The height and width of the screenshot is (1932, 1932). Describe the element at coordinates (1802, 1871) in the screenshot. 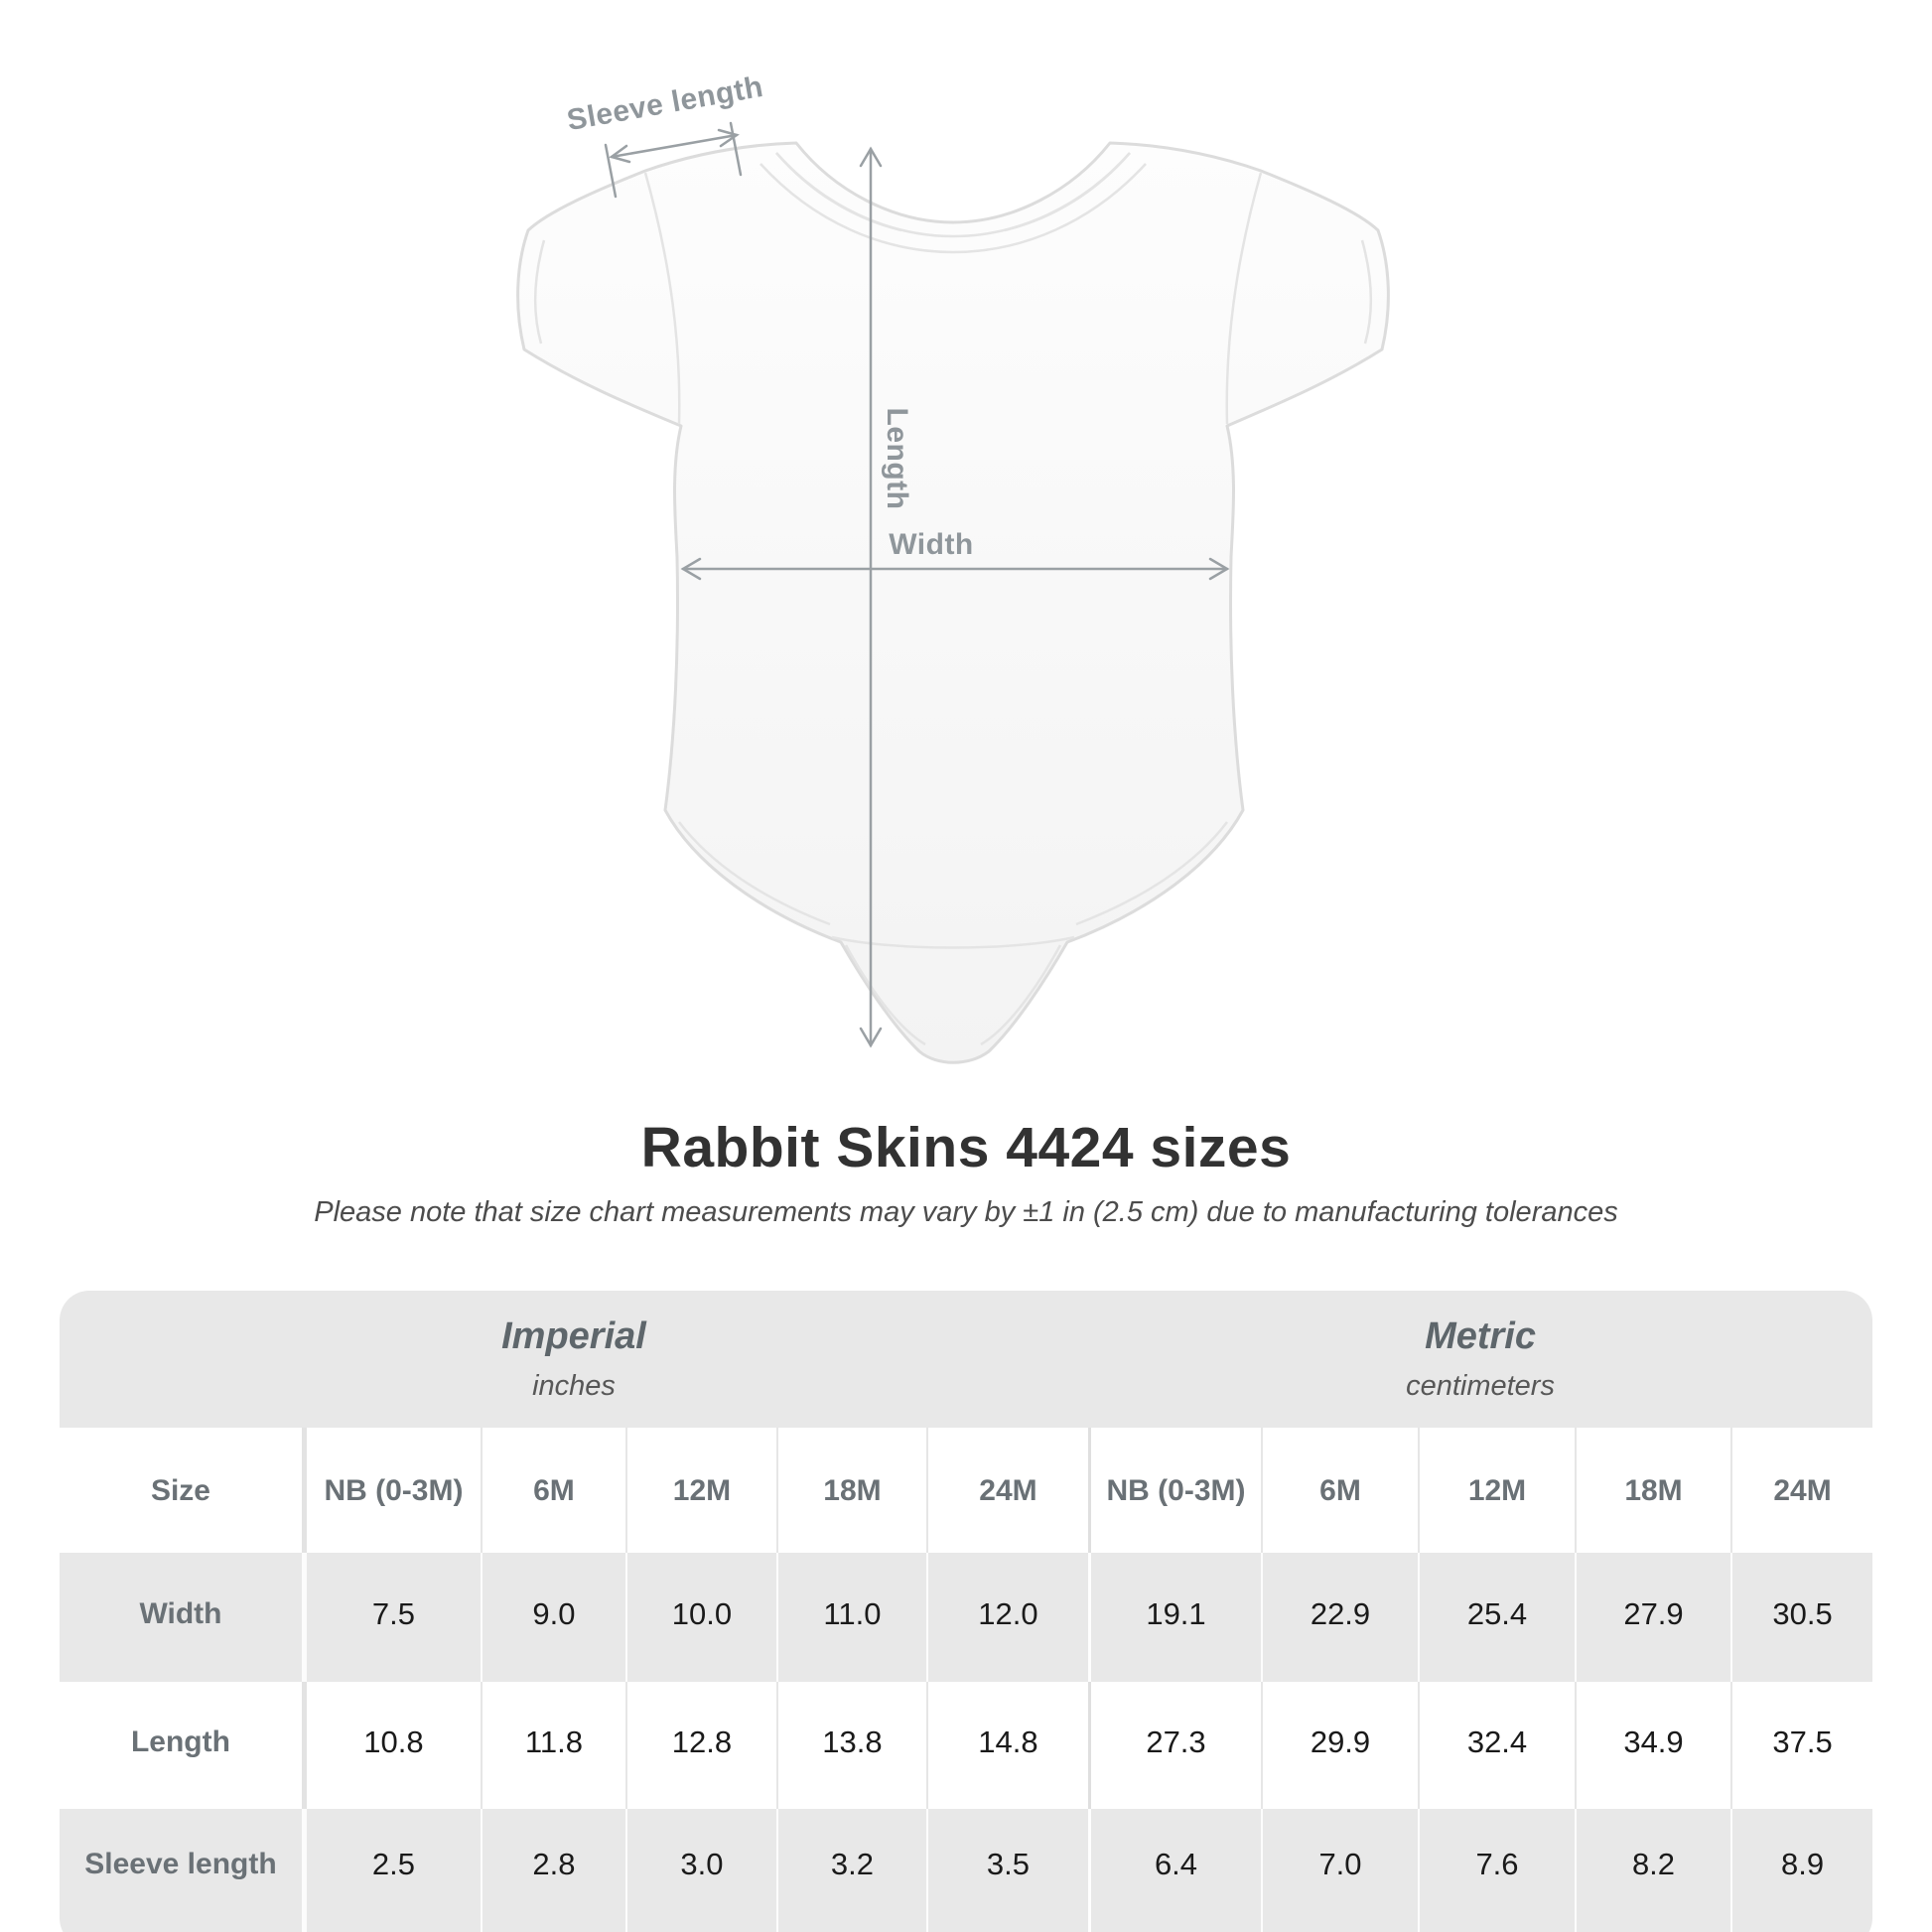

I see `sleeve-value-cell: 8.9` at that location.